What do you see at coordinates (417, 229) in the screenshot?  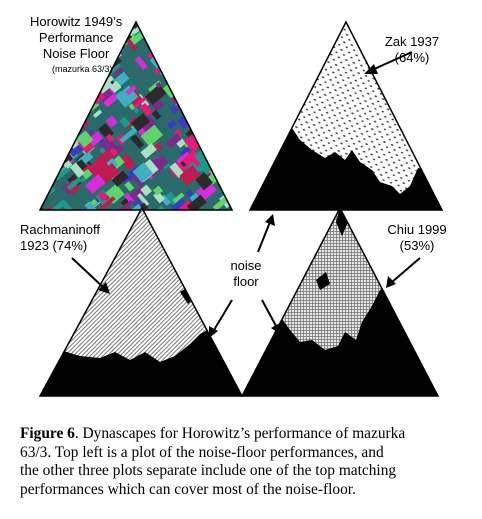 I see `chiu-title: Chiu 1999` at bounding box center [417, 229].